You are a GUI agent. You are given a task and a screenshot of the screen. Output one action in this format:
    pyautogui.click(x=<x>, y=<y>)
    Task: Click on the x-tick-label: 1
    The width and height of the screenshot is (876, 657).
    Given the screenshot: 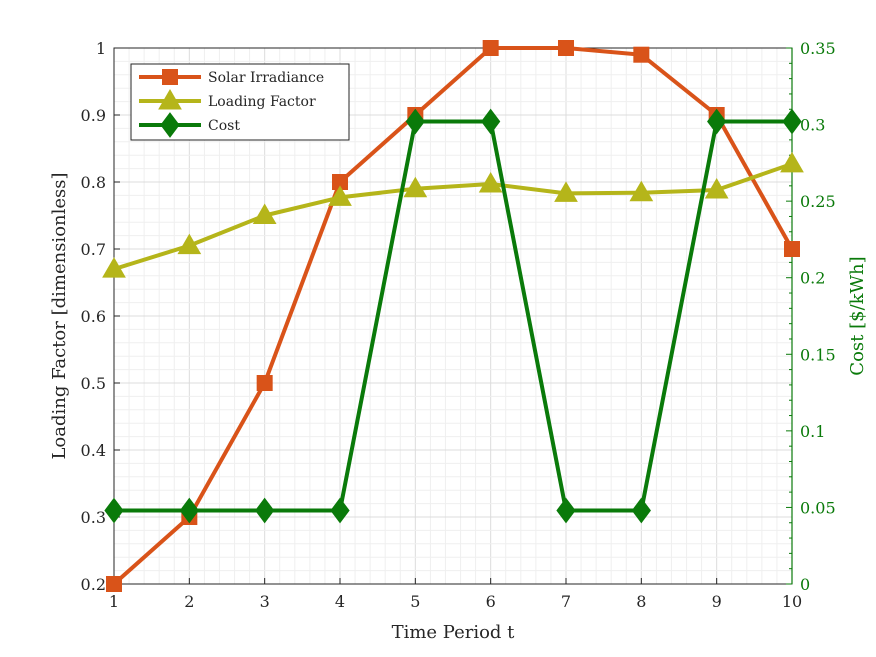 What is the action you would take?
    pyautogui.click(x=114, y=601)
    